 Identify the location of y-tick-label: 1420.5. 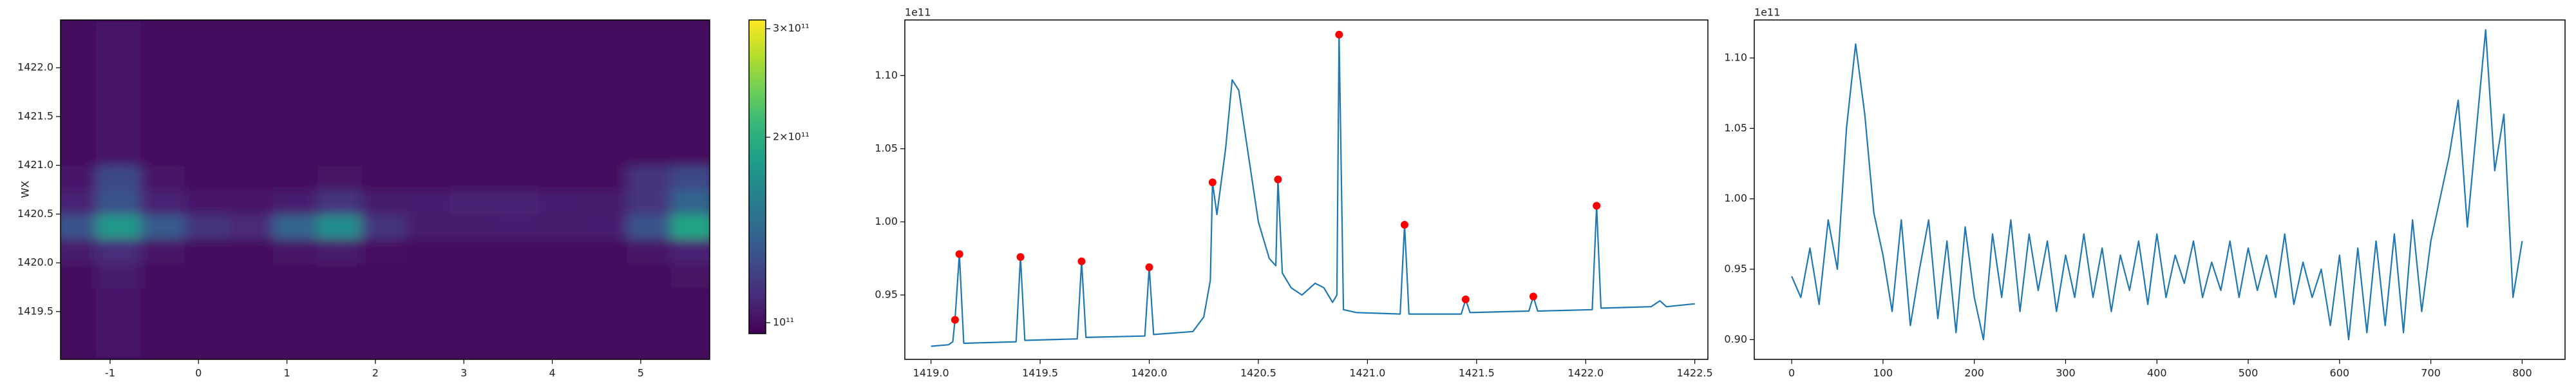
(35, 214).